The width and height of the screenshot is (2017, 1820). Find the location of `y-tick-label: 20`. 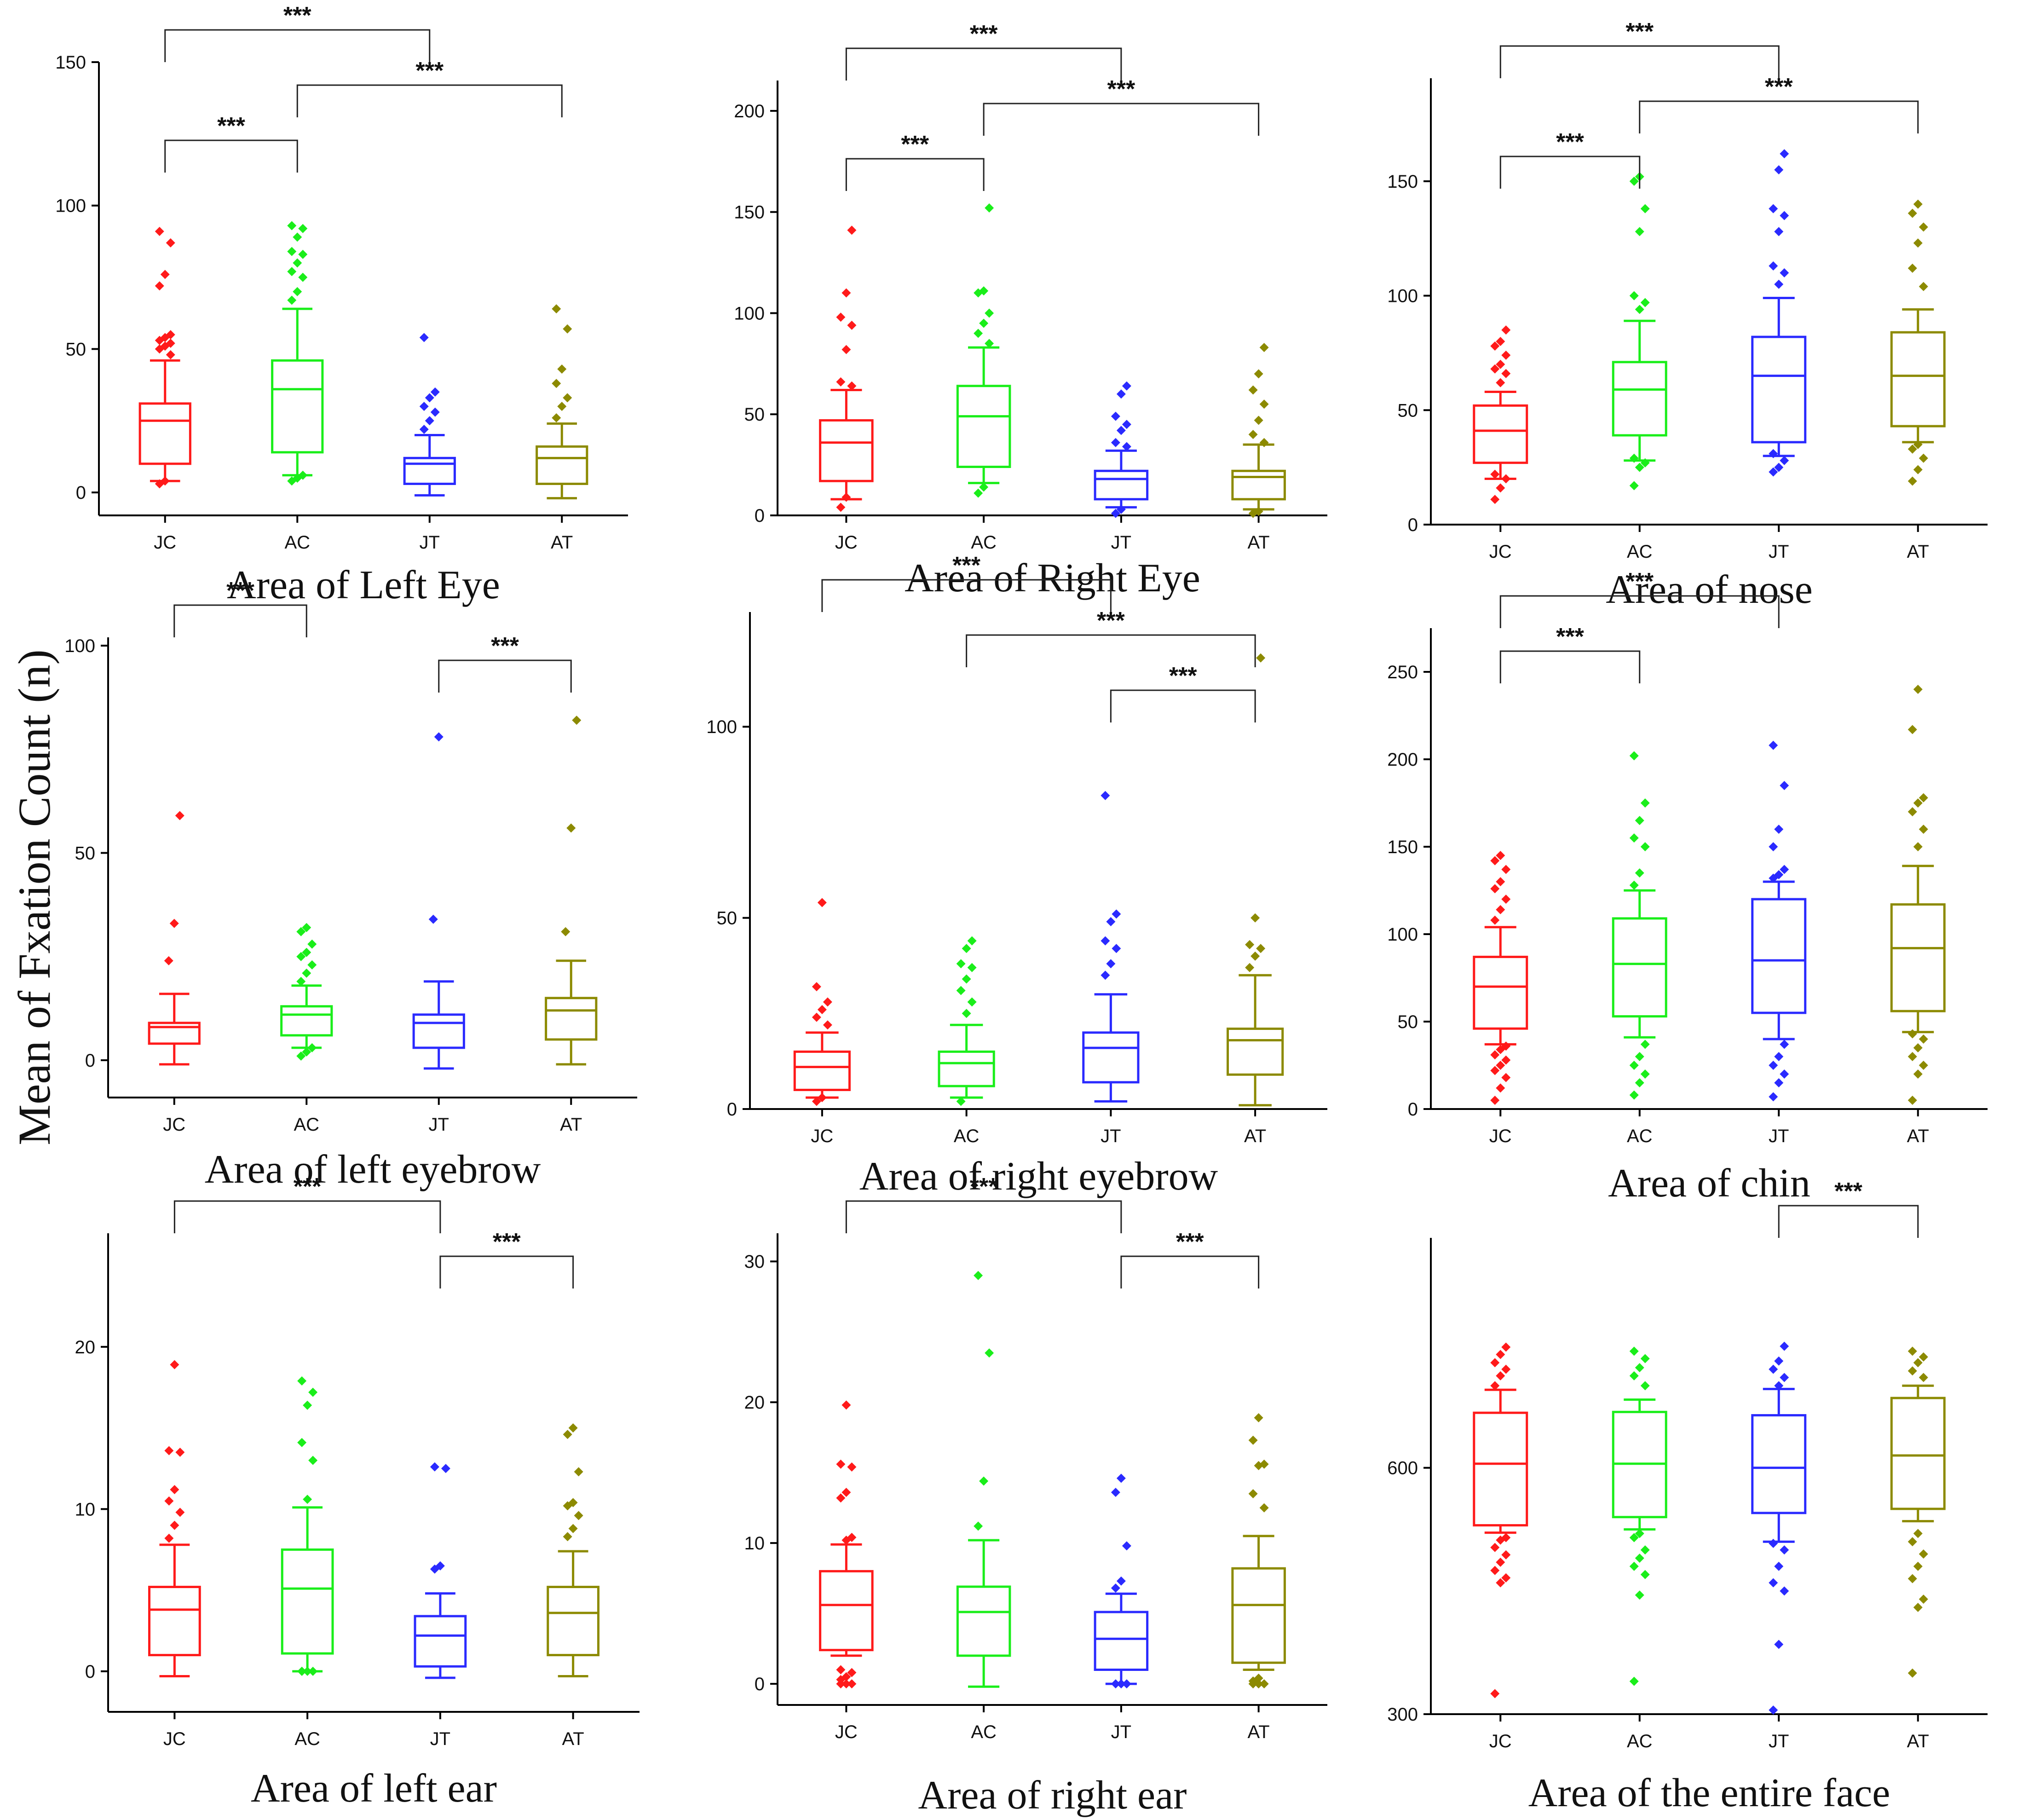

y-tick-label: 20 is located at coordinates (754, 1402).